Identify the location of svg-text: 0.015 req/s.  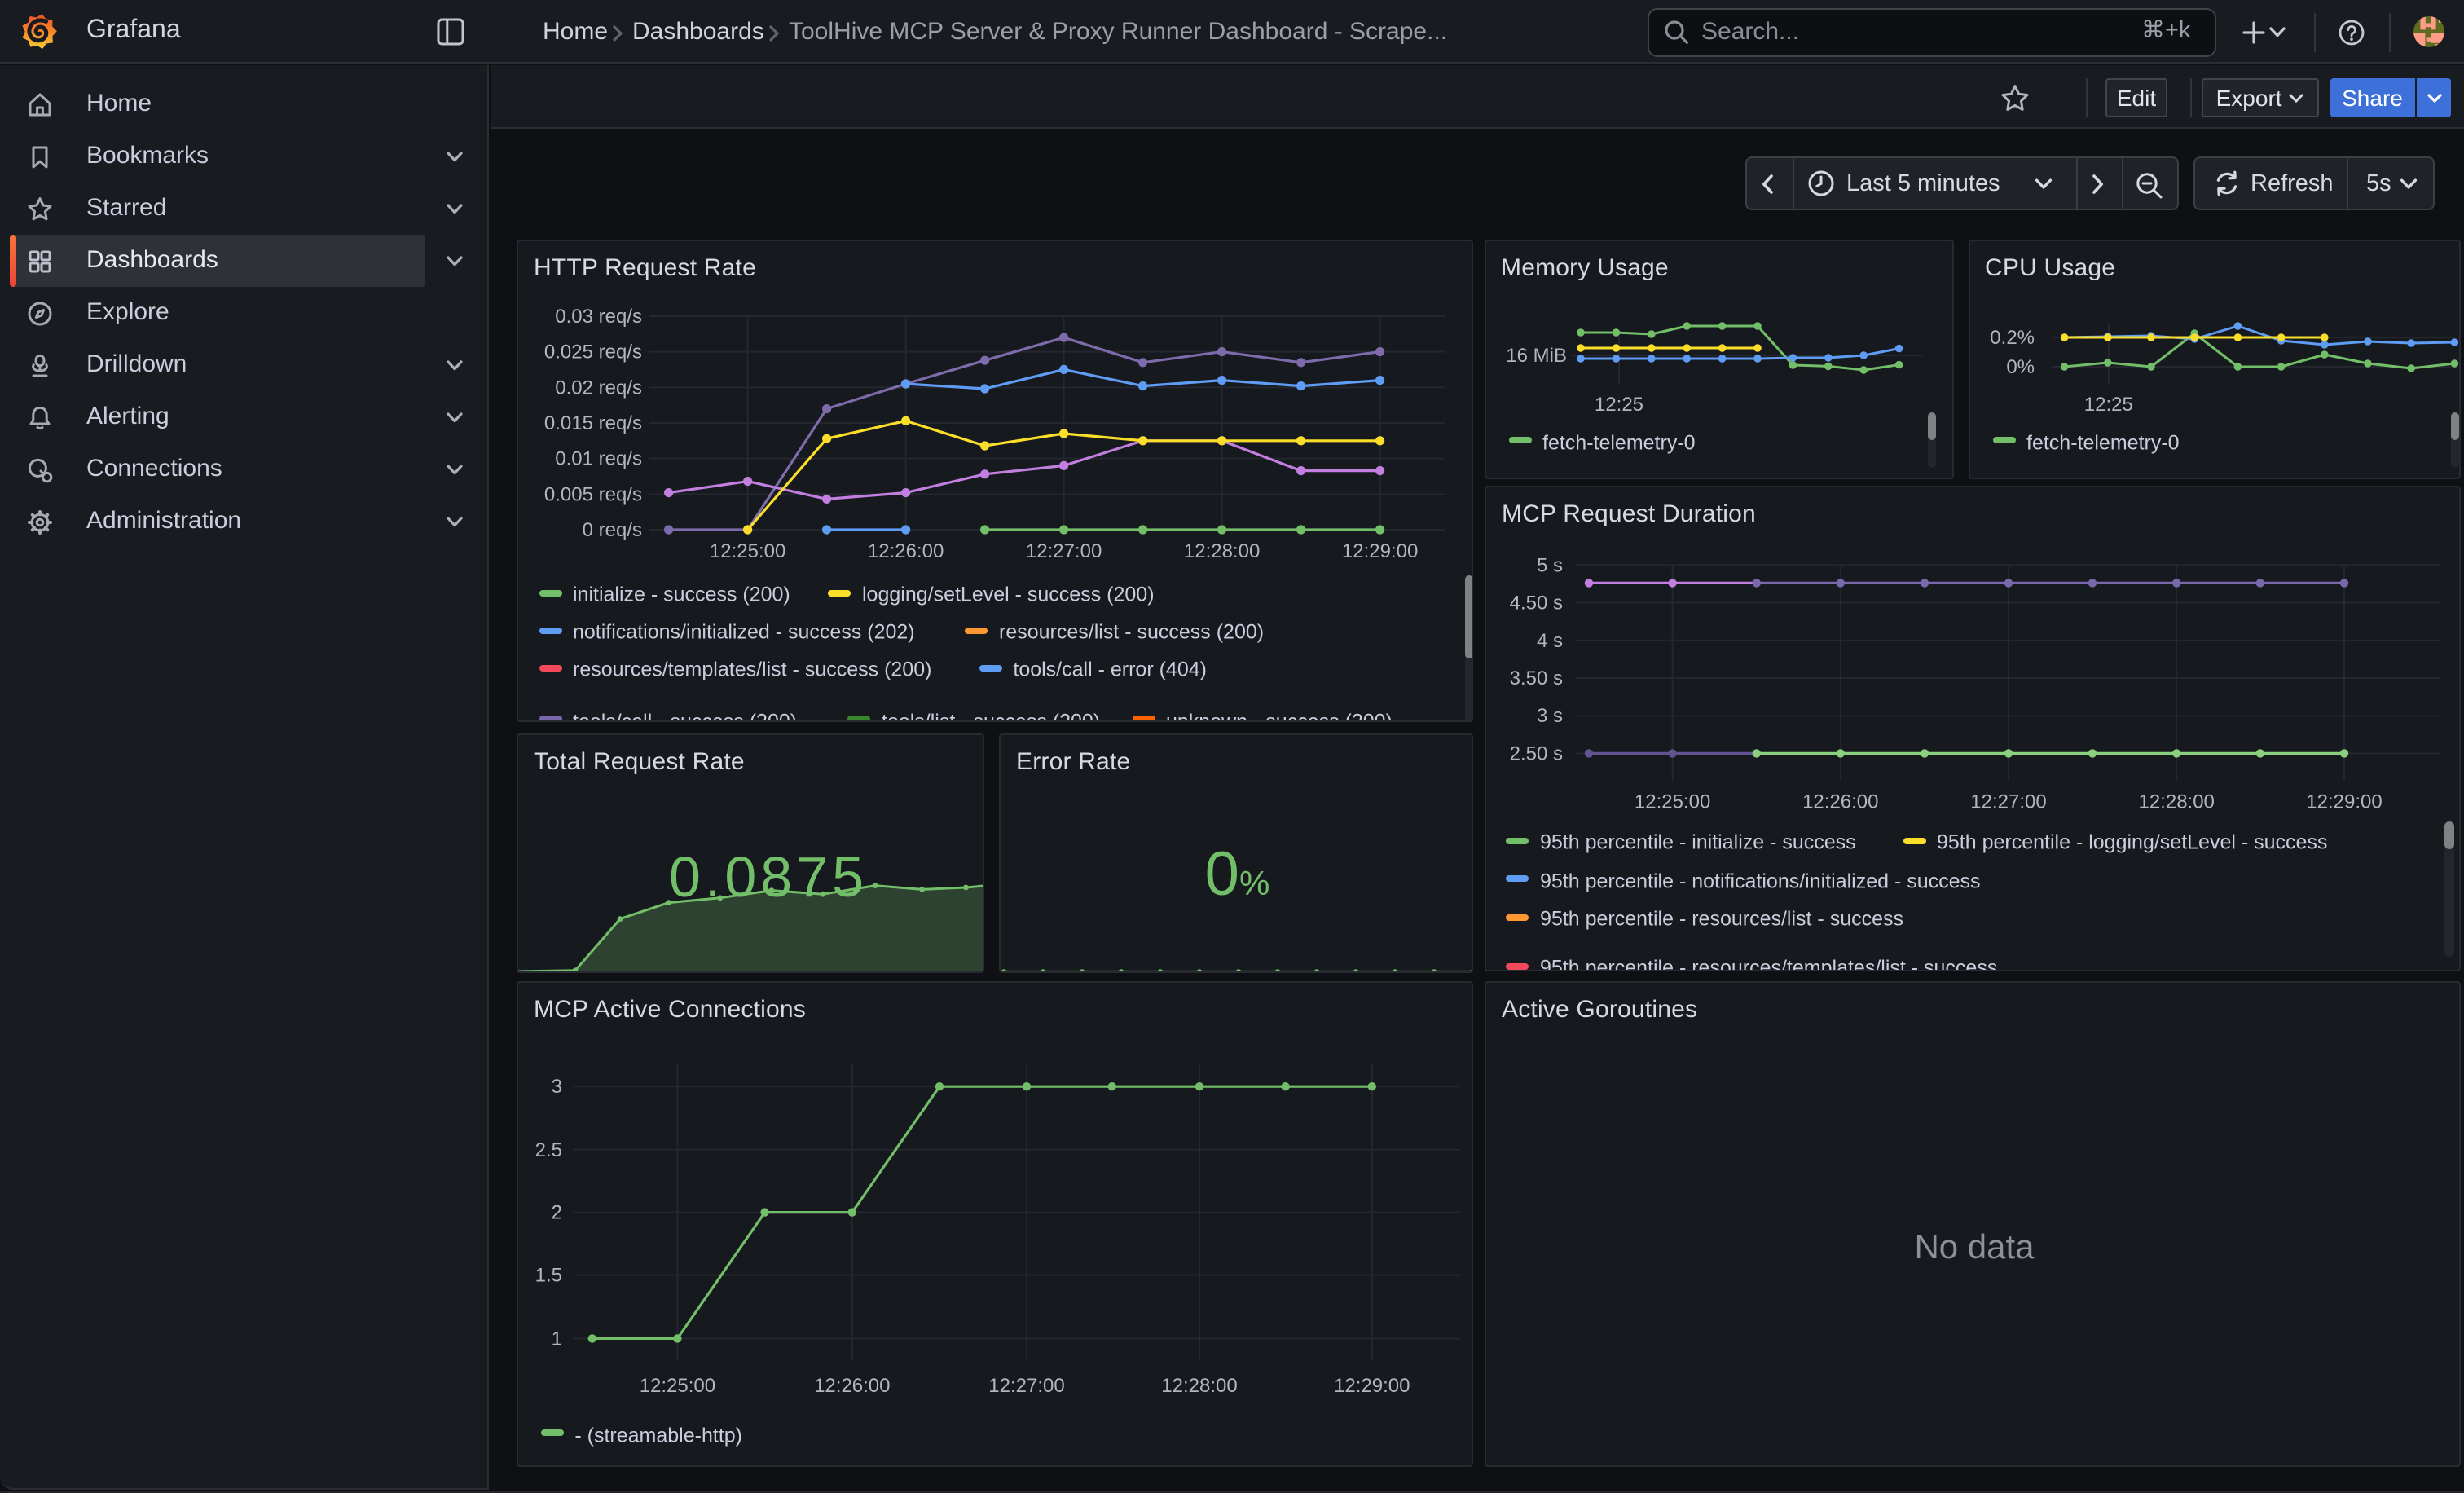
(593, 423).